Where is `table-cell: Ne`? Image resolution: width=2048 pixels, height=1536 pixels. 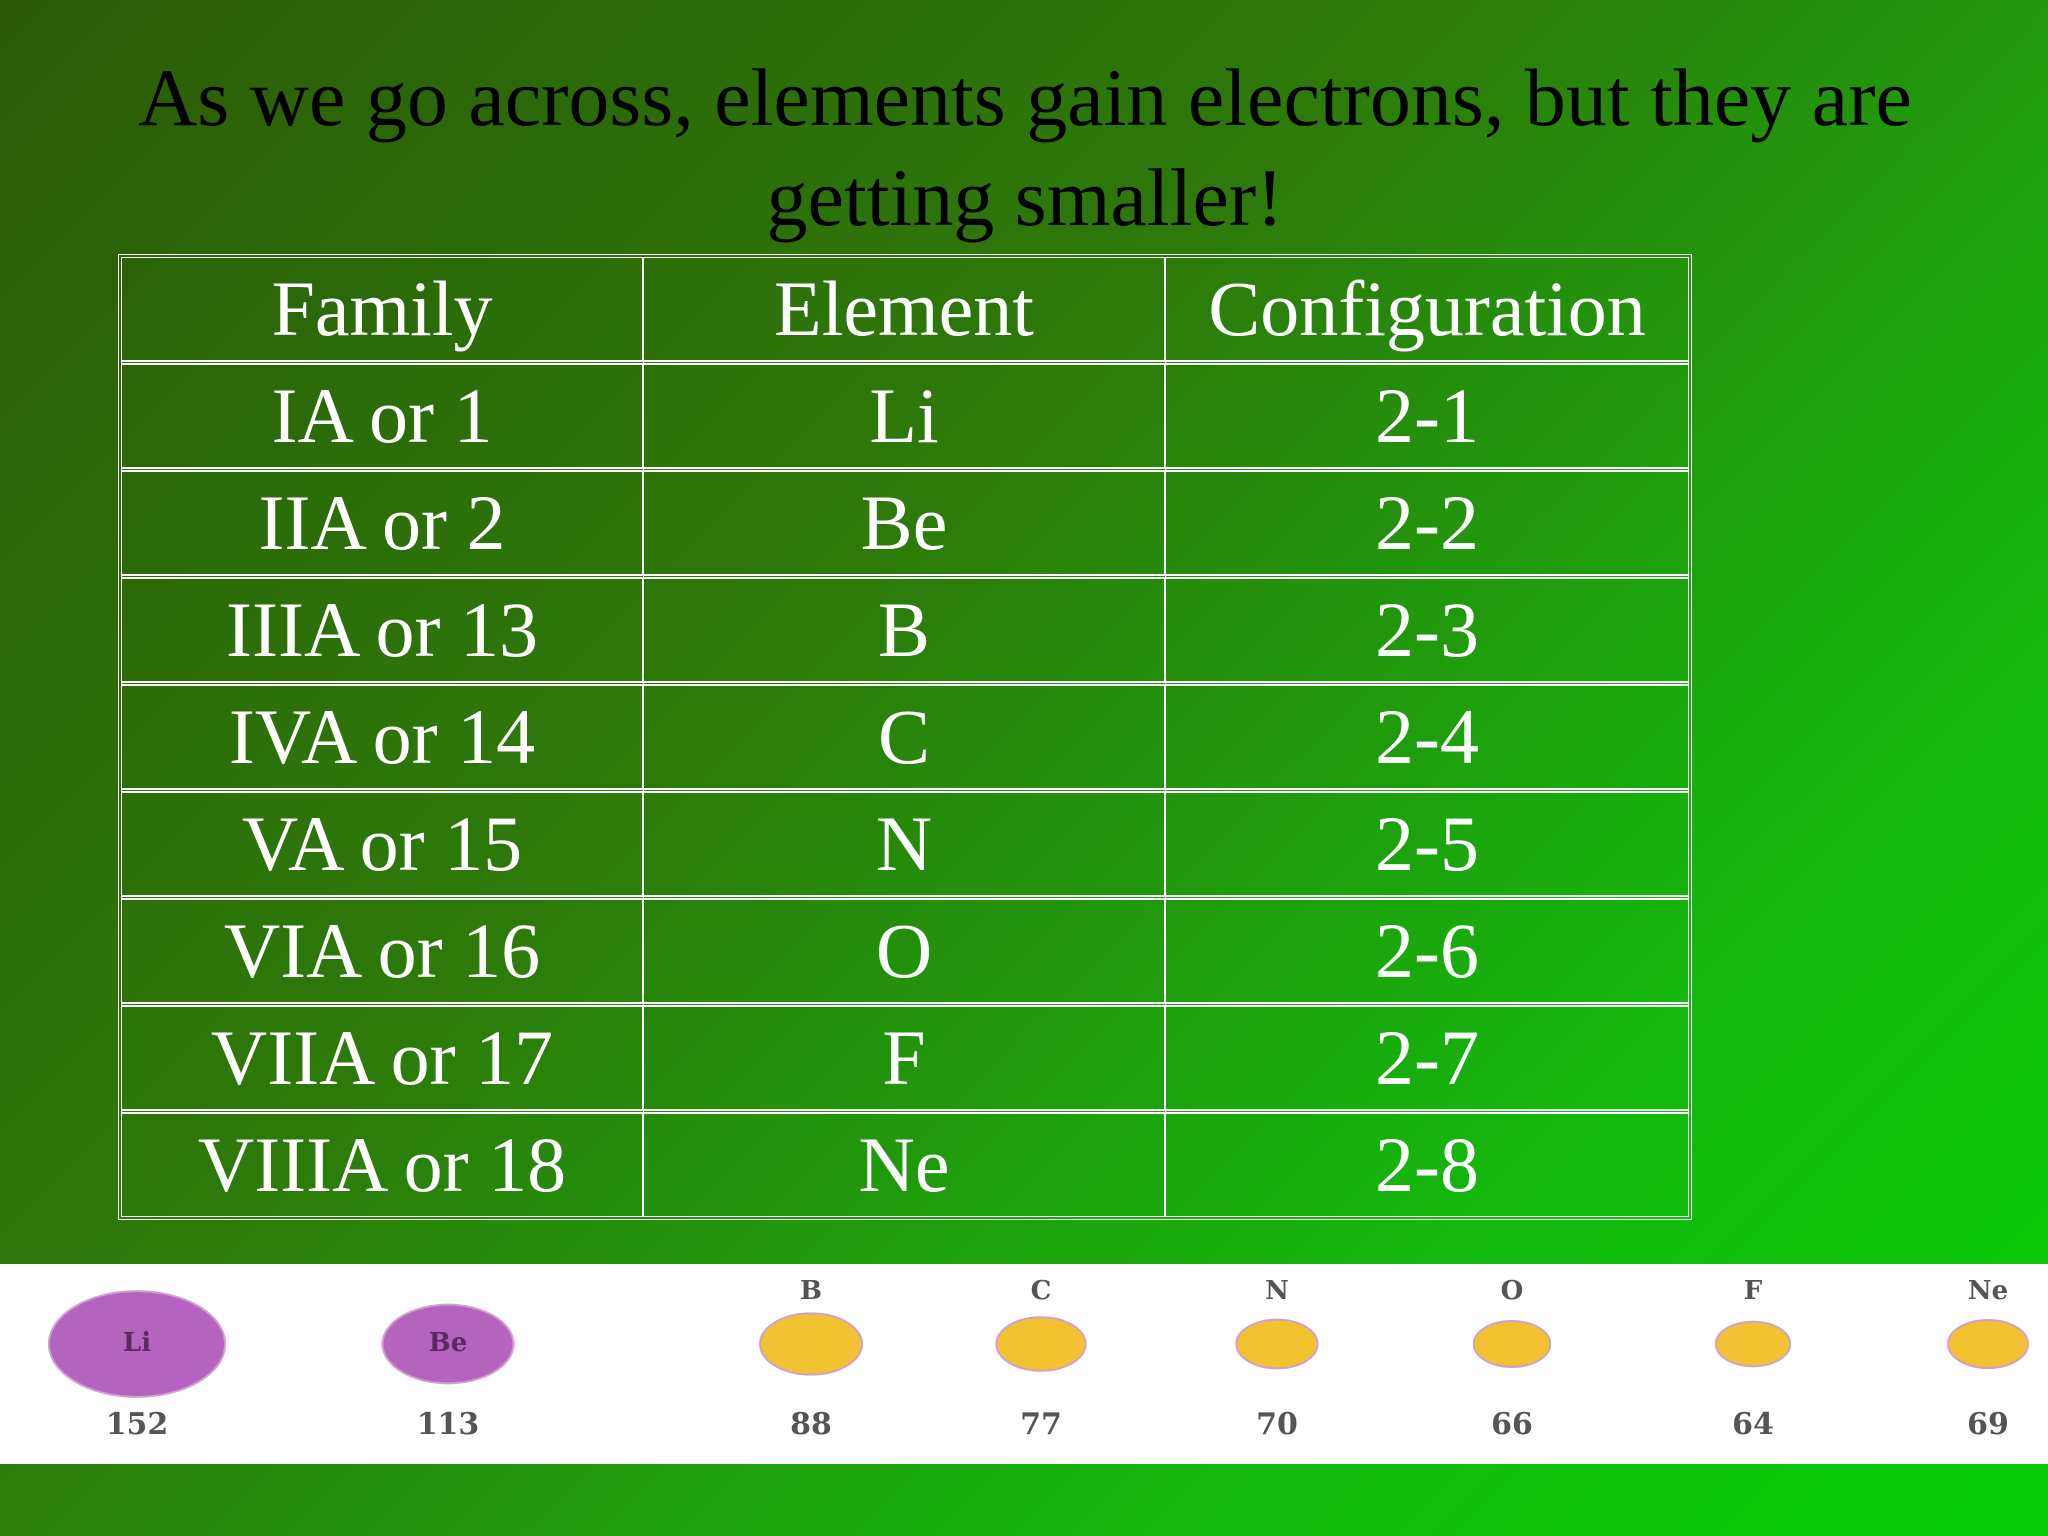
table-cell: Ne is located at coordinates (905, 1165).